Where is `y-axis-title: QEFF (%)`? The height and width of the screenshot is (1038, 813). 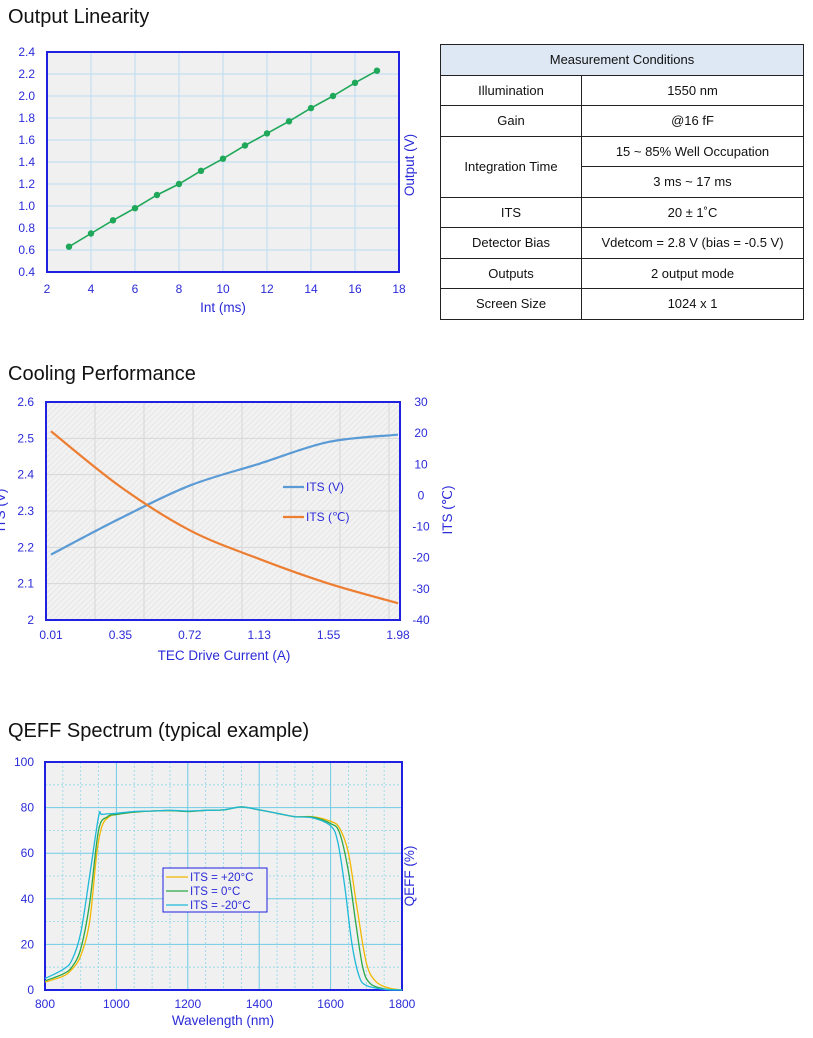 y-axis-title: QEFF (%) is located at coordinates (409, 876).